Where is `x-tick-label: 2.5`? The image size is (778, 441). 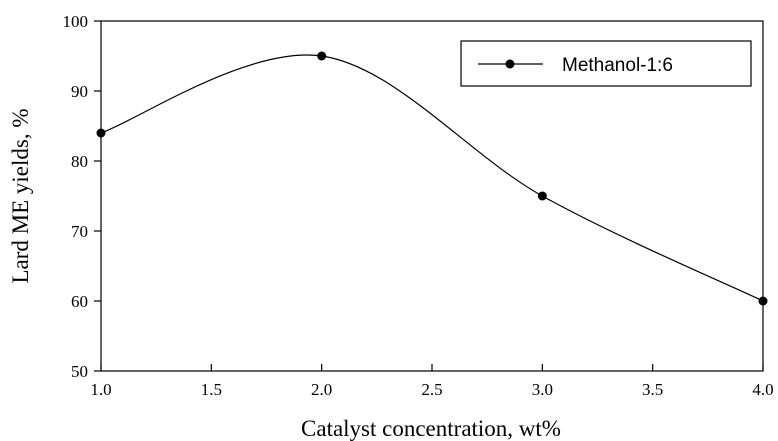 x-tick-label: 2.5 is located at coordinates (431, 389).